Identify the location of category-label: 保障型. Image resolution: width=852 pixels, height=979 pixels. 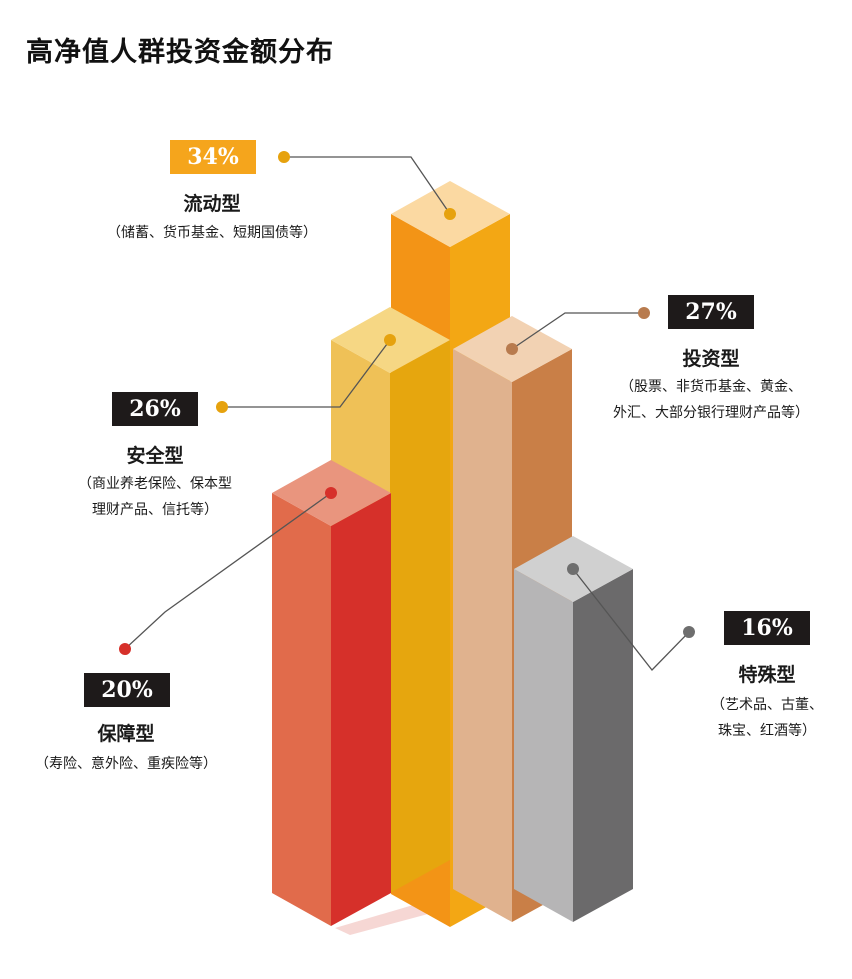
(126, 734).